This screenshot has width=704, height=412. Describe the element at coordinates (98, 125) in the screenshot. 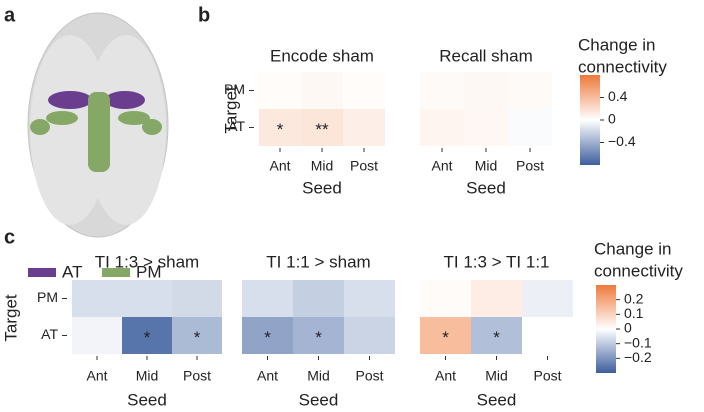

I see `brain-illustration` at that location.